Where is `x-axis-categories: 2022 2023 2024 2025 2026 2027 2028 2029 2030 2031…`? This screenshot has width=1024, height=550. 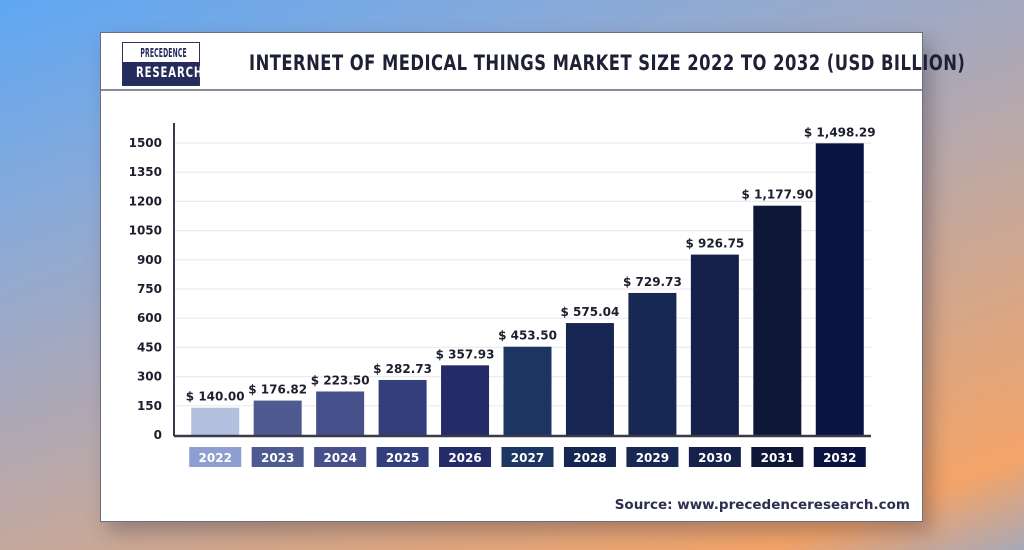
x-axis-categories: 2022 2023 2024 2025 2026 2027 2028 2029 2030 2031… is located at coordinates (527, 457).